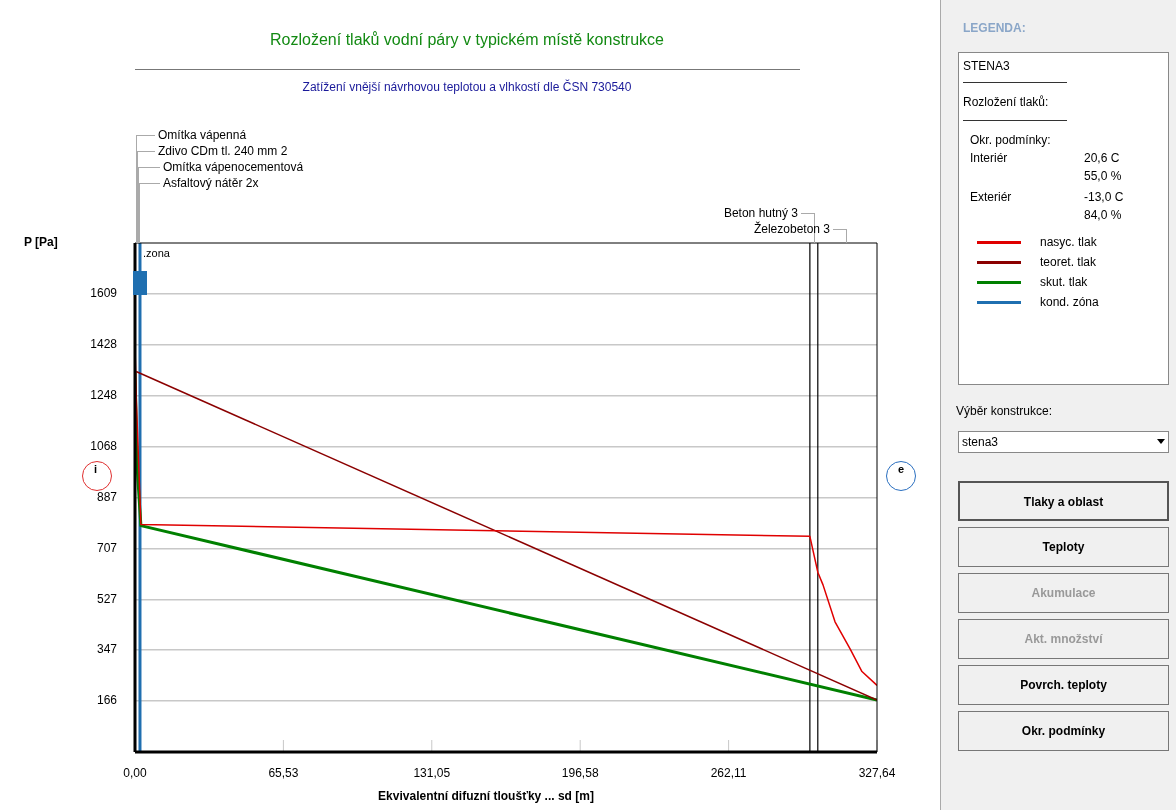  Describe the element at coordinates (1063, 685) in the screenshot. I see `text: Povrch. teploty` at that location.